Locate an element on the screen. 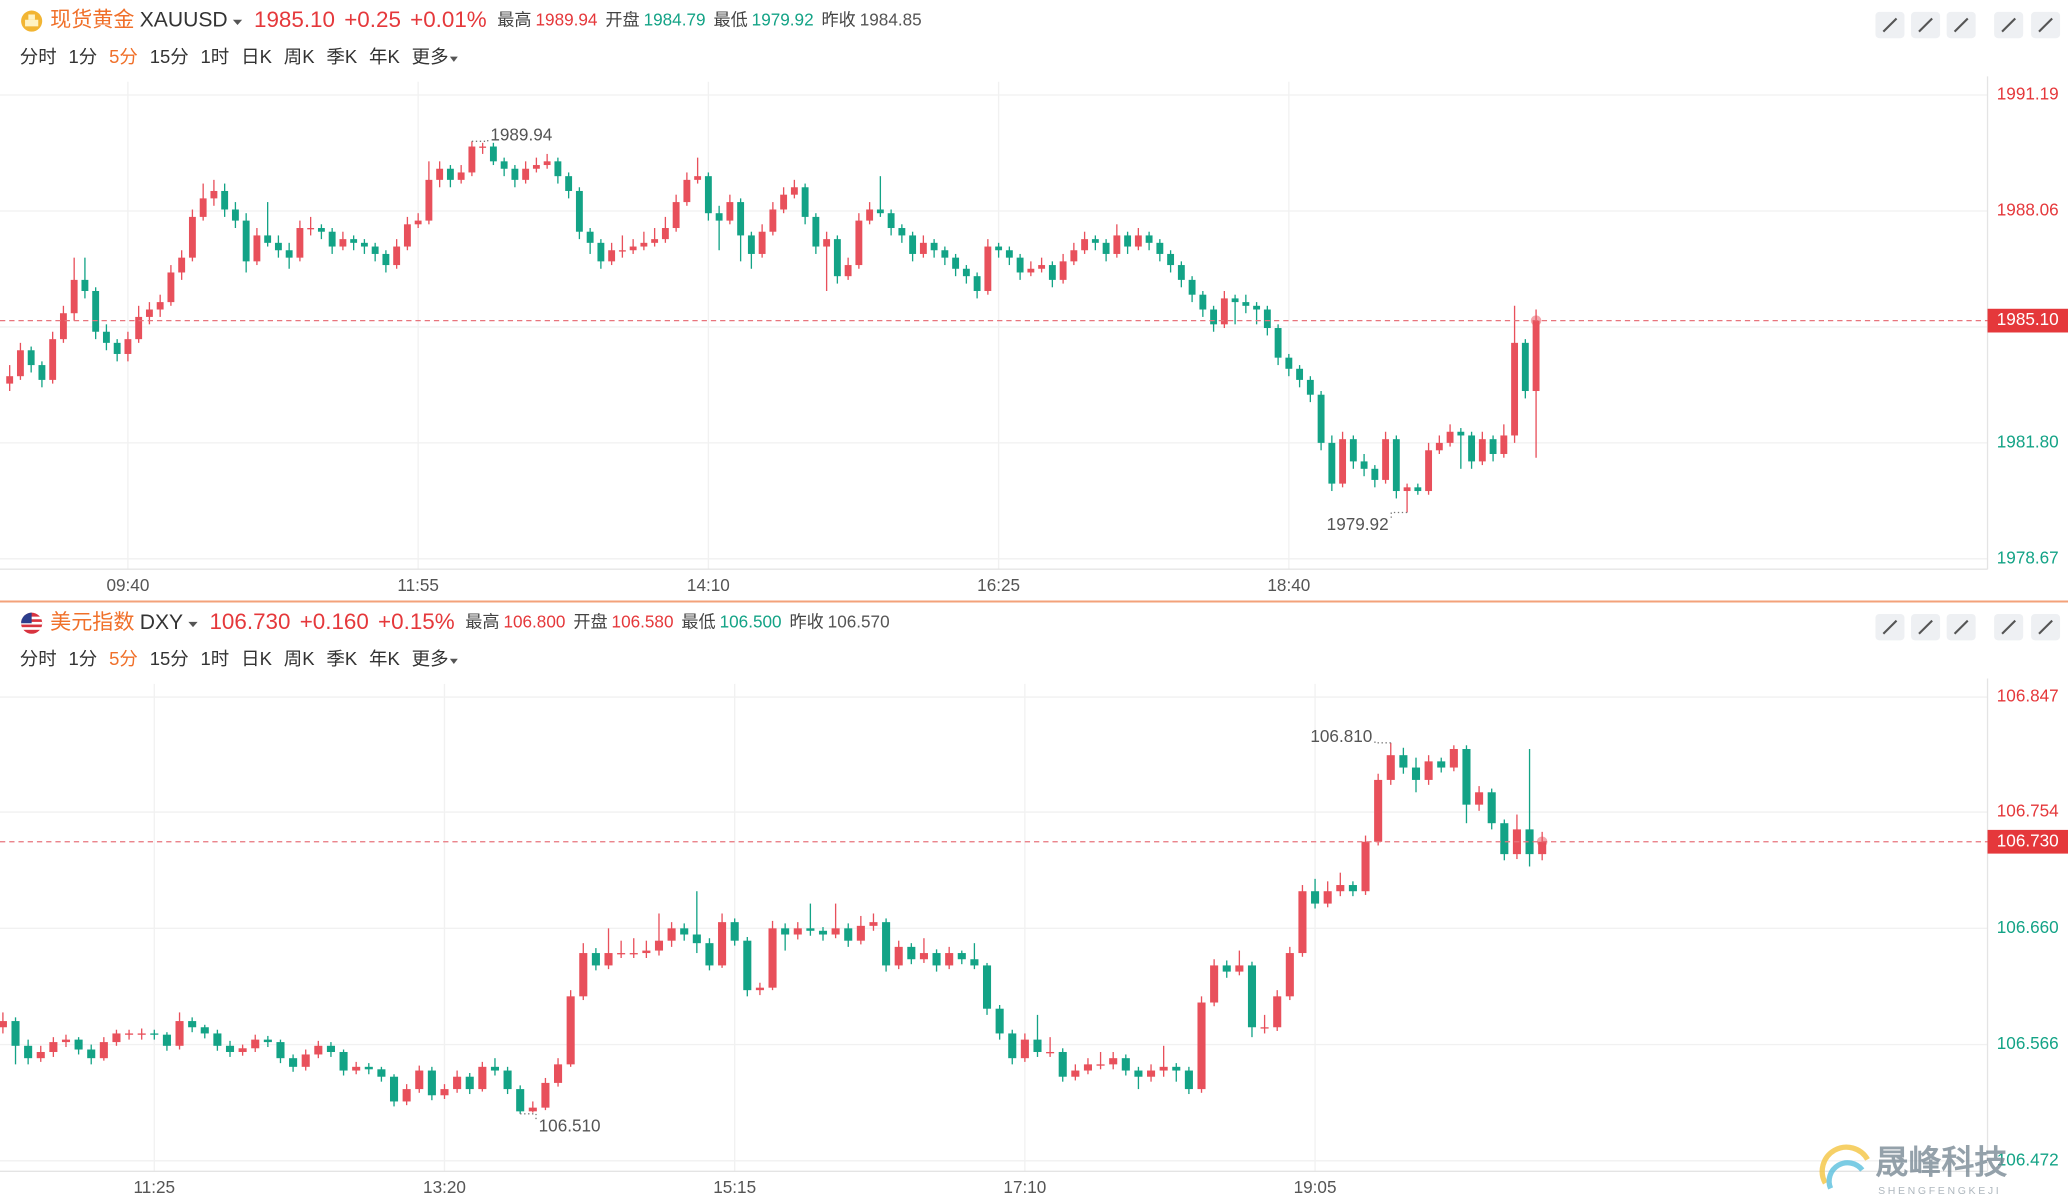 The height and width of the screenshot is (1199, 2068). x-tick-label: 13:20 is located at coordinates (444, 1187).